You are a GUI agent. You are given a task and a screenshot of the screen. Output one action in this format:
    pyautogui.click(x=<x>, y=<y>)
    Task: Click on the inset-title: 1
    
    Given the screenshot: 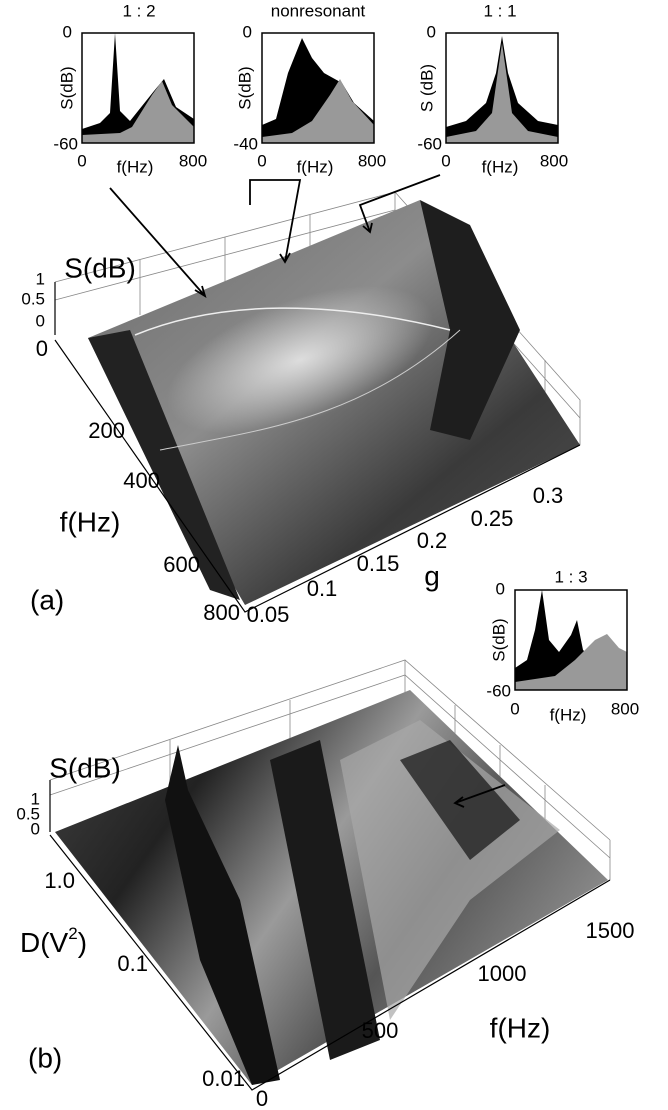 What is the action you would take?
    pyautogui.click(x=499, y=10)
    